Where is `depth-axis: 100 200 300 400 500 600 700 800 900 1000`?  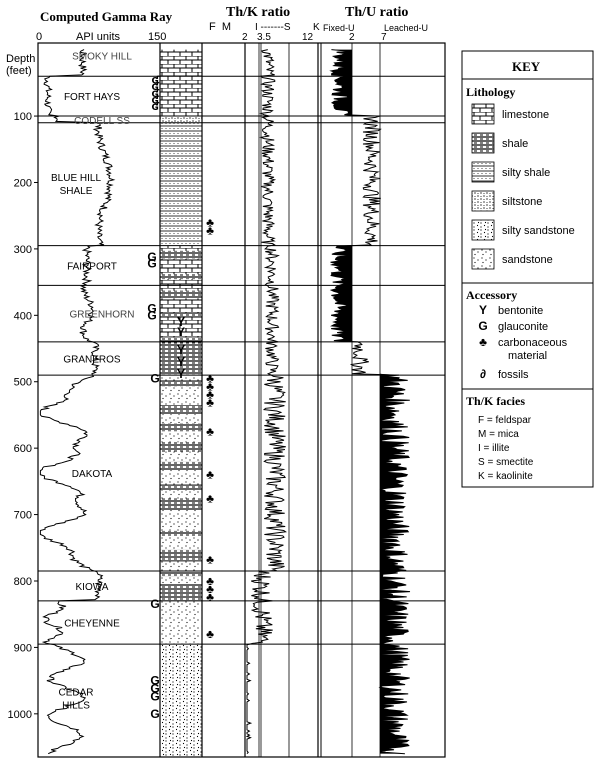
depth-axis: 100 200 300 400 500 600 700 800 900 1000 is located at coordinates (23, 416).